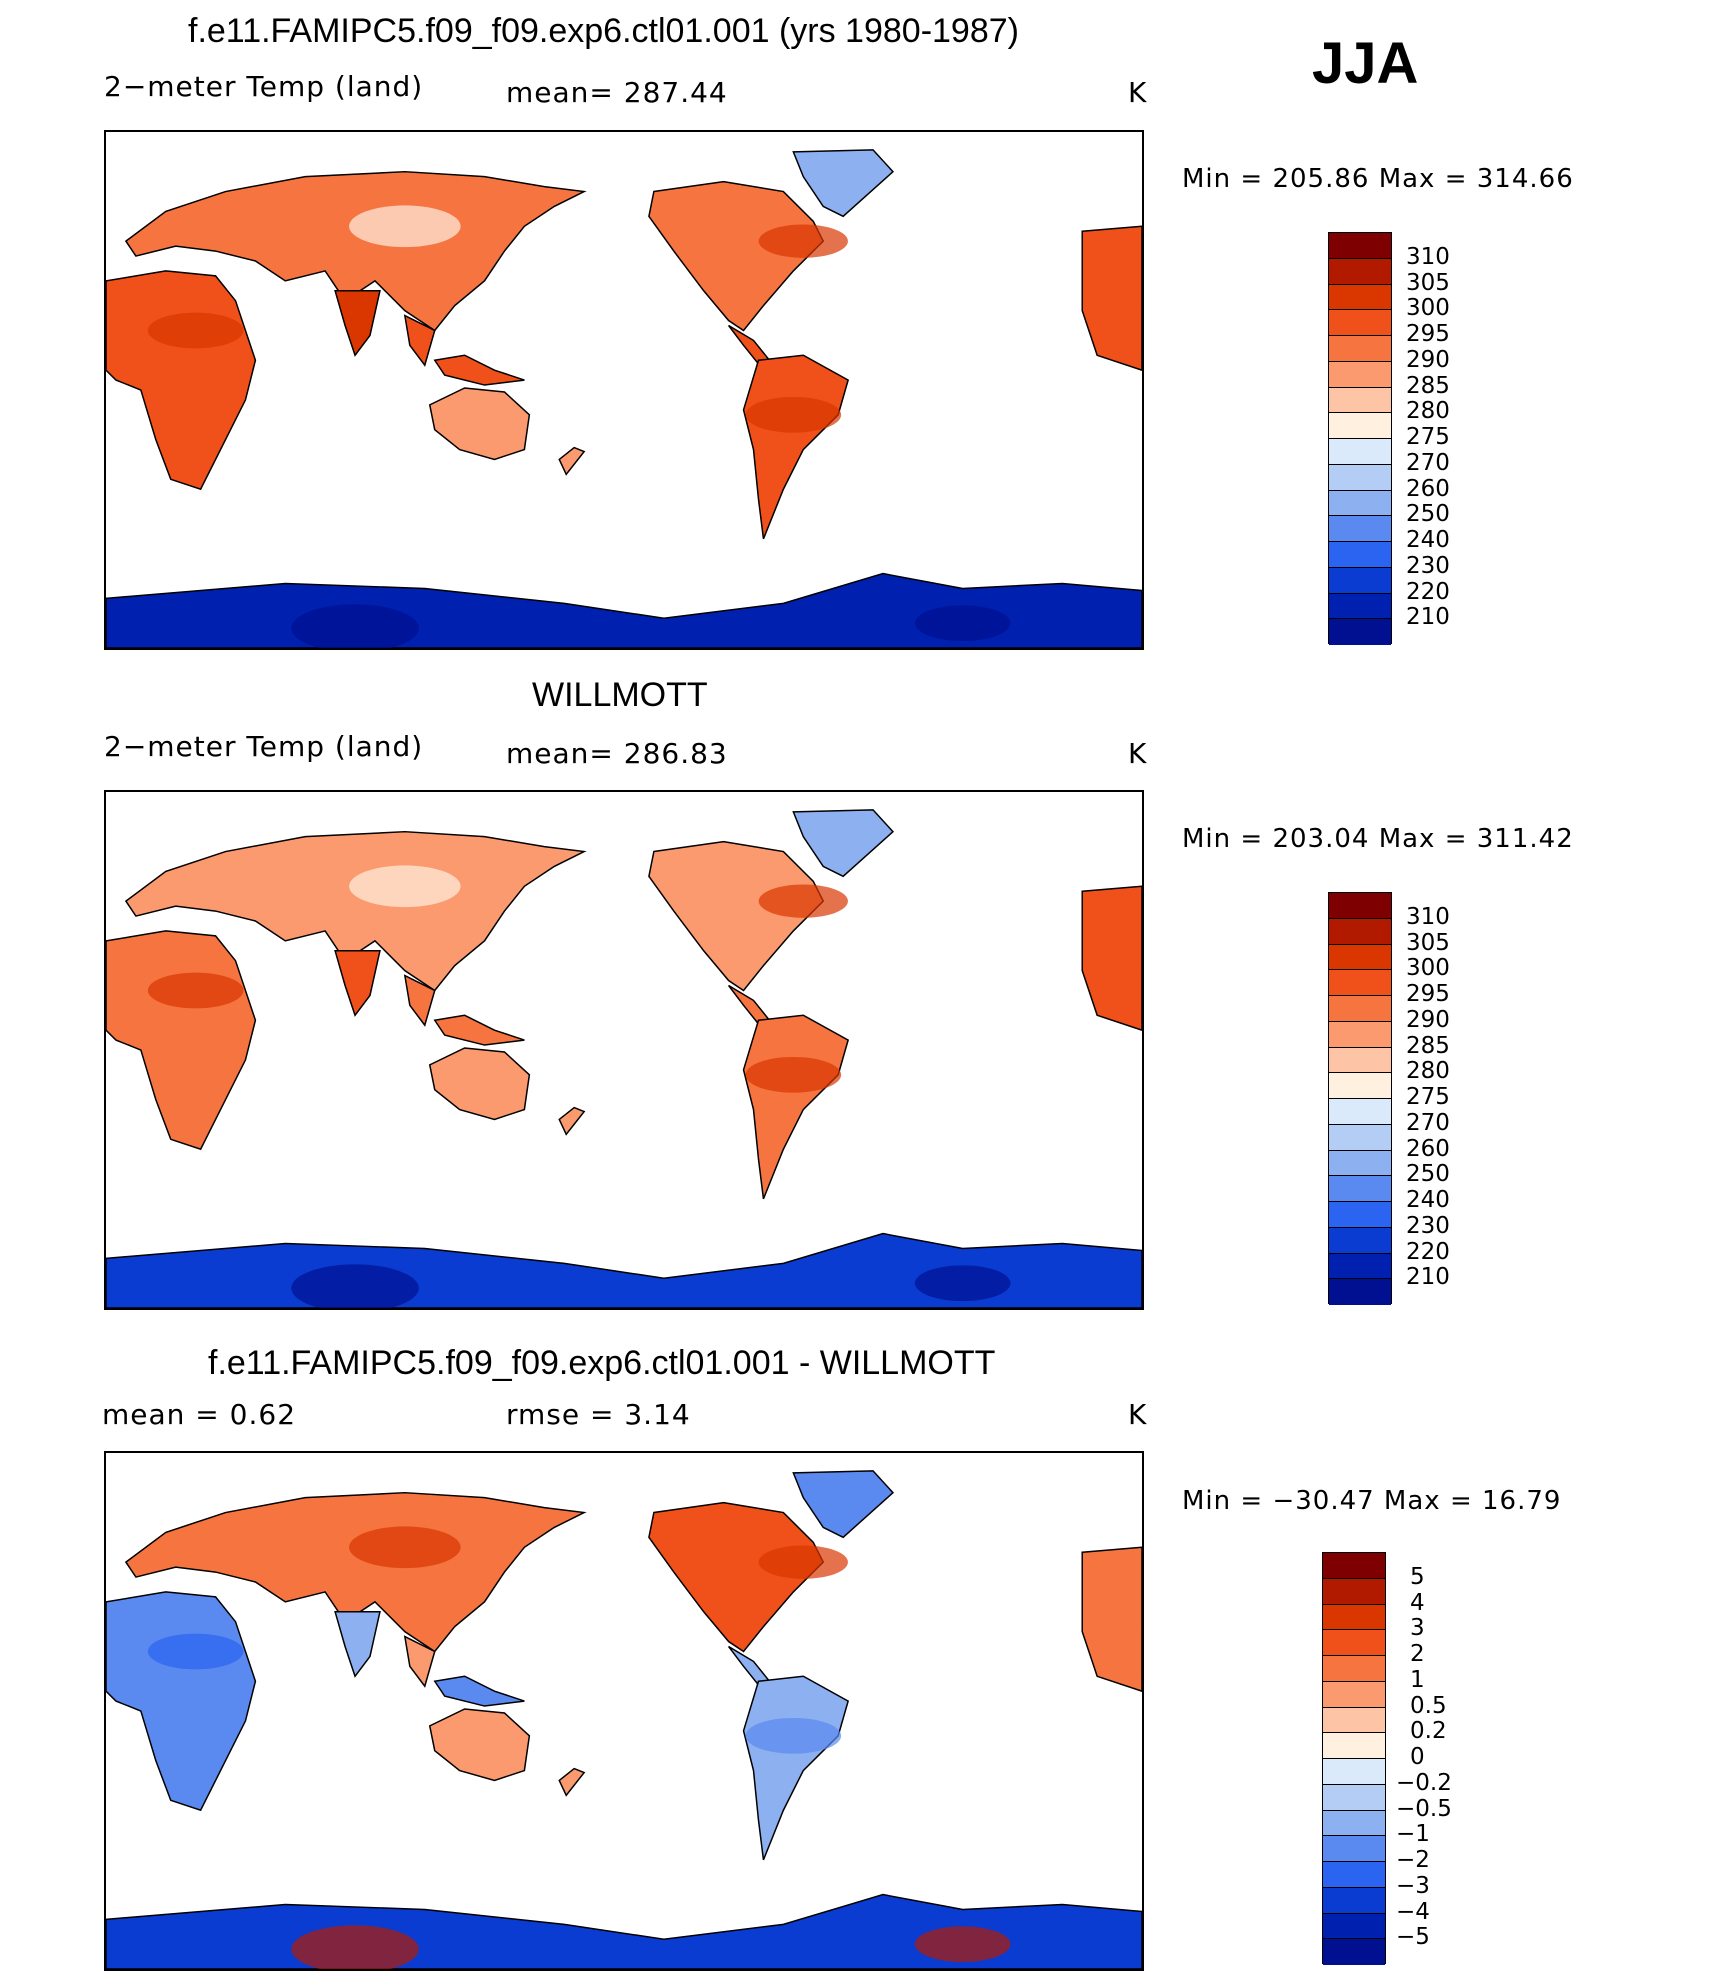 The image size is (1710, 1979). Describe the element at coordinates (1428, 1705) in the screenshot. I see `colorbar-level-label: 0.5` at that location.